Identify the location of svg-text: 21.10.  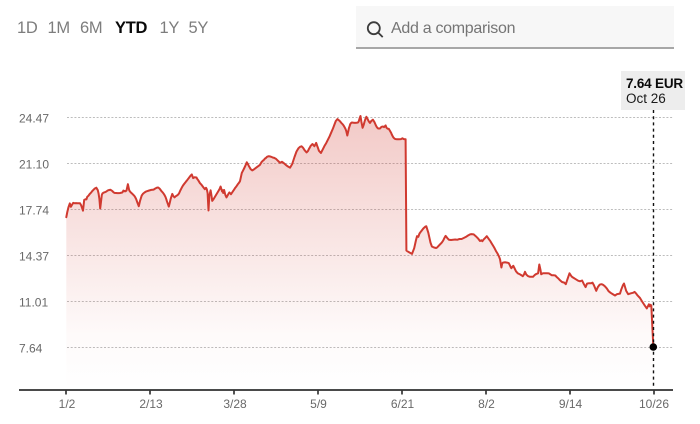
(34, 165).